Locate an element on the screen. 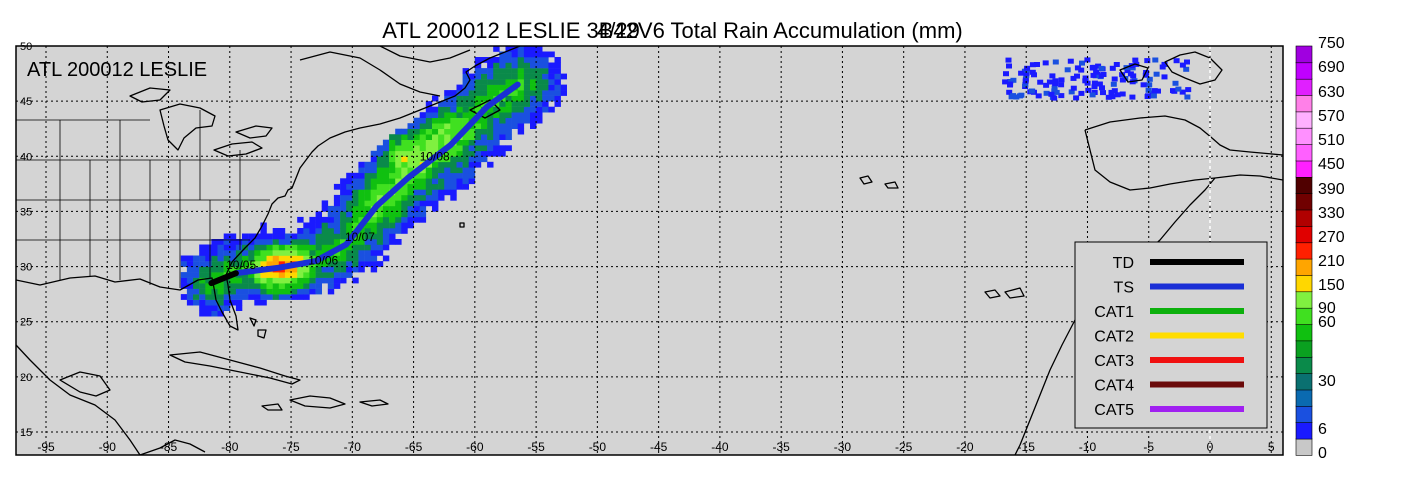 The width and height of the screenshot is (1425, 504). colorbar is located at coordinates (1304, 250).